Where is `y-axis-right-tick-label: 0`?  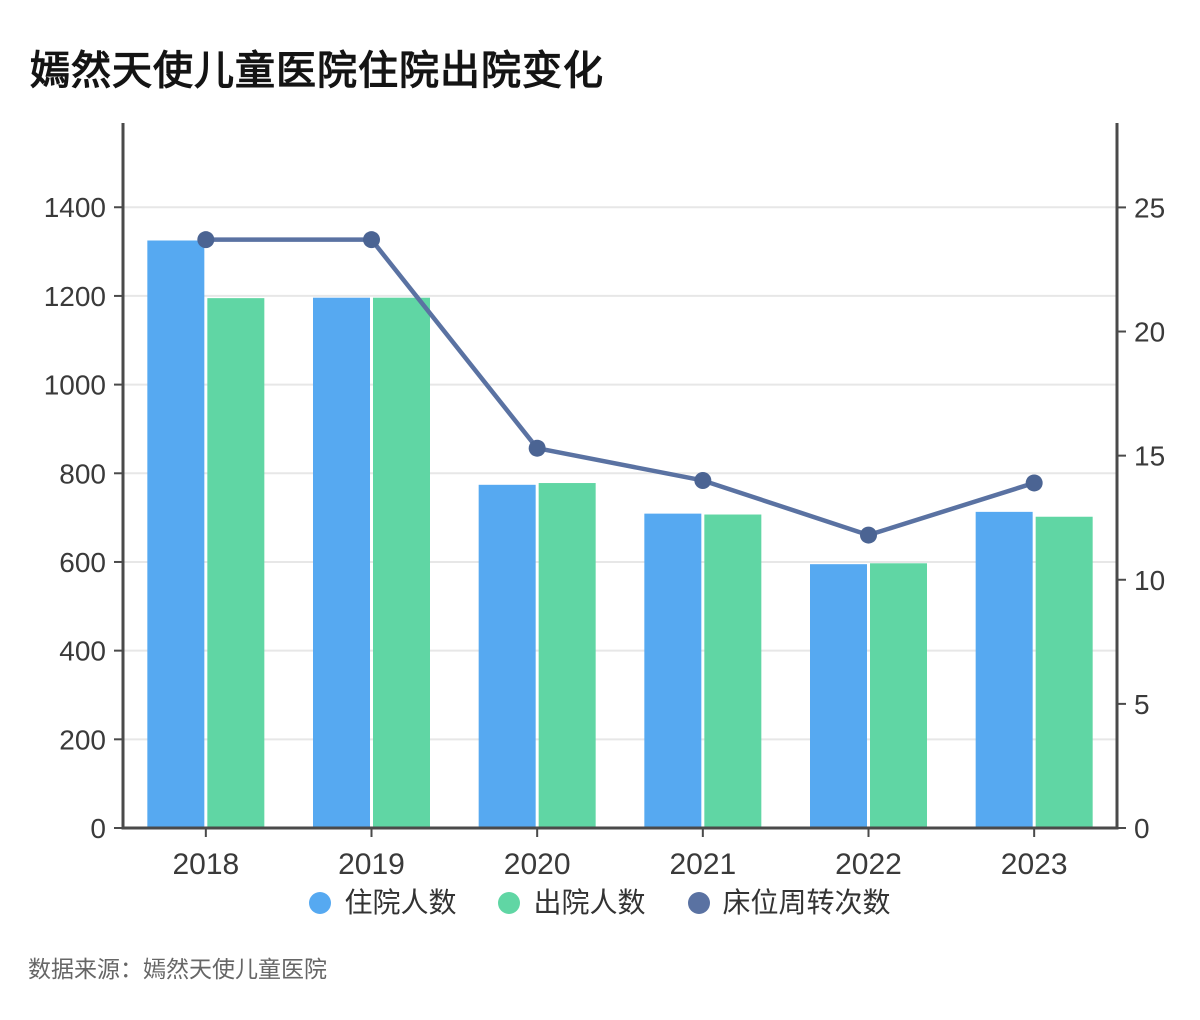
y-axis-right-tick-label: 0 is located at coordinates (1142, 828).